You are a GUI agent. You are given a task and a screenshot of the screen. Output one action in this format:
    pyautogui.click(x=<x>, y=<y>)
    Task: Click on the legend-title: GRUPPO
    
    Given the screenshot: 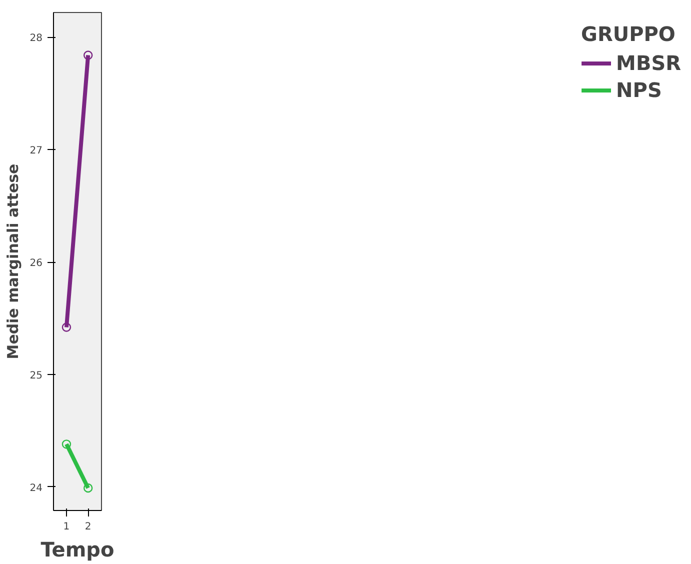 What is the action you would take?
    pyautogui.click(x=628, y=34)
    